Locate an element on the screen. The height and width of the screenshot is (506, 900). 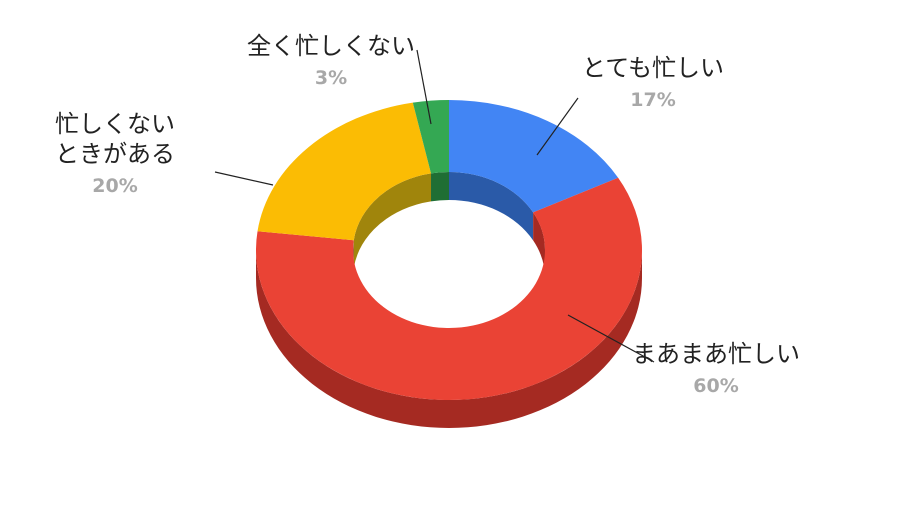
slice-percent-0: 17% is located at coordinates (652, 100).